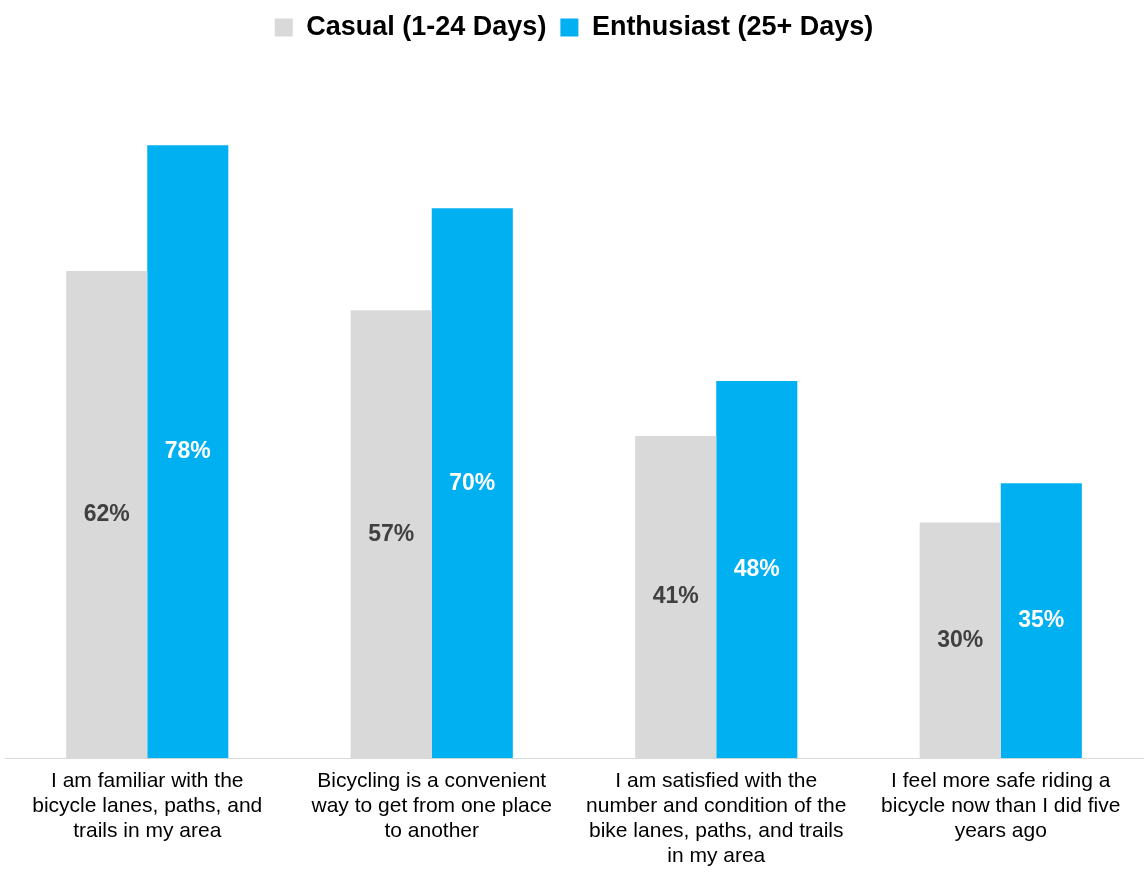 The image size is (1148, 889). What do you see at coordinates (147, 804) in the screenshot?
I see `x-tick-label: I am familiar with the bicycle lanes, paths, and trails in my area` at bounding box center [147, 804].